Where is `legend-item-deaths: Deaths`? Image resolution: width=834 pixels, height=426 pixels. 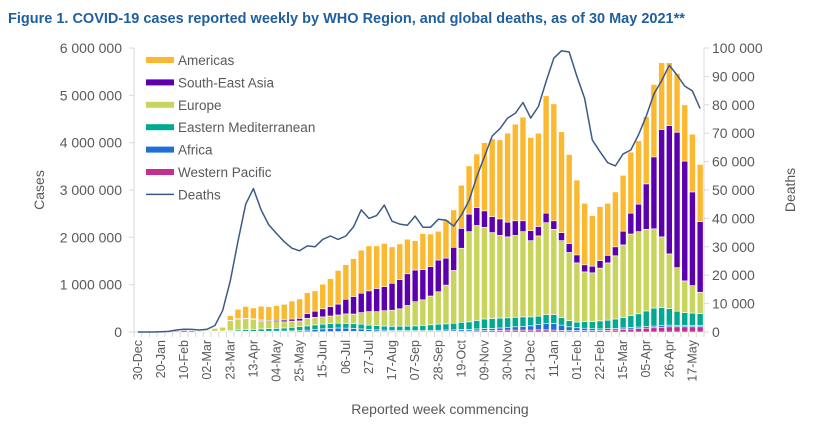
legend-item-deaths: Deaths is located at coordinates (183, 194).